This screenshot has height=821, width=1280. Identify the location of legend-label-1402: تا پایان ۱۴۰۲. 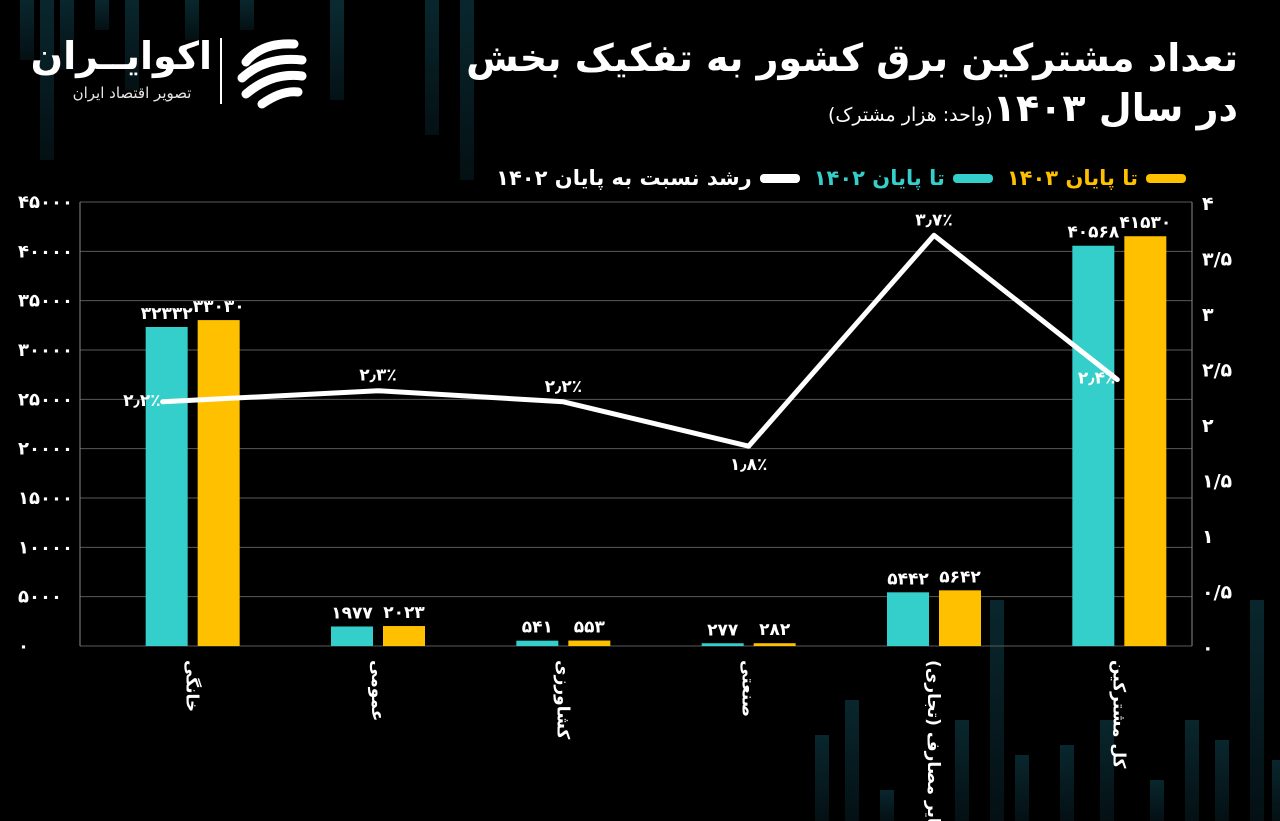
(879, 178).